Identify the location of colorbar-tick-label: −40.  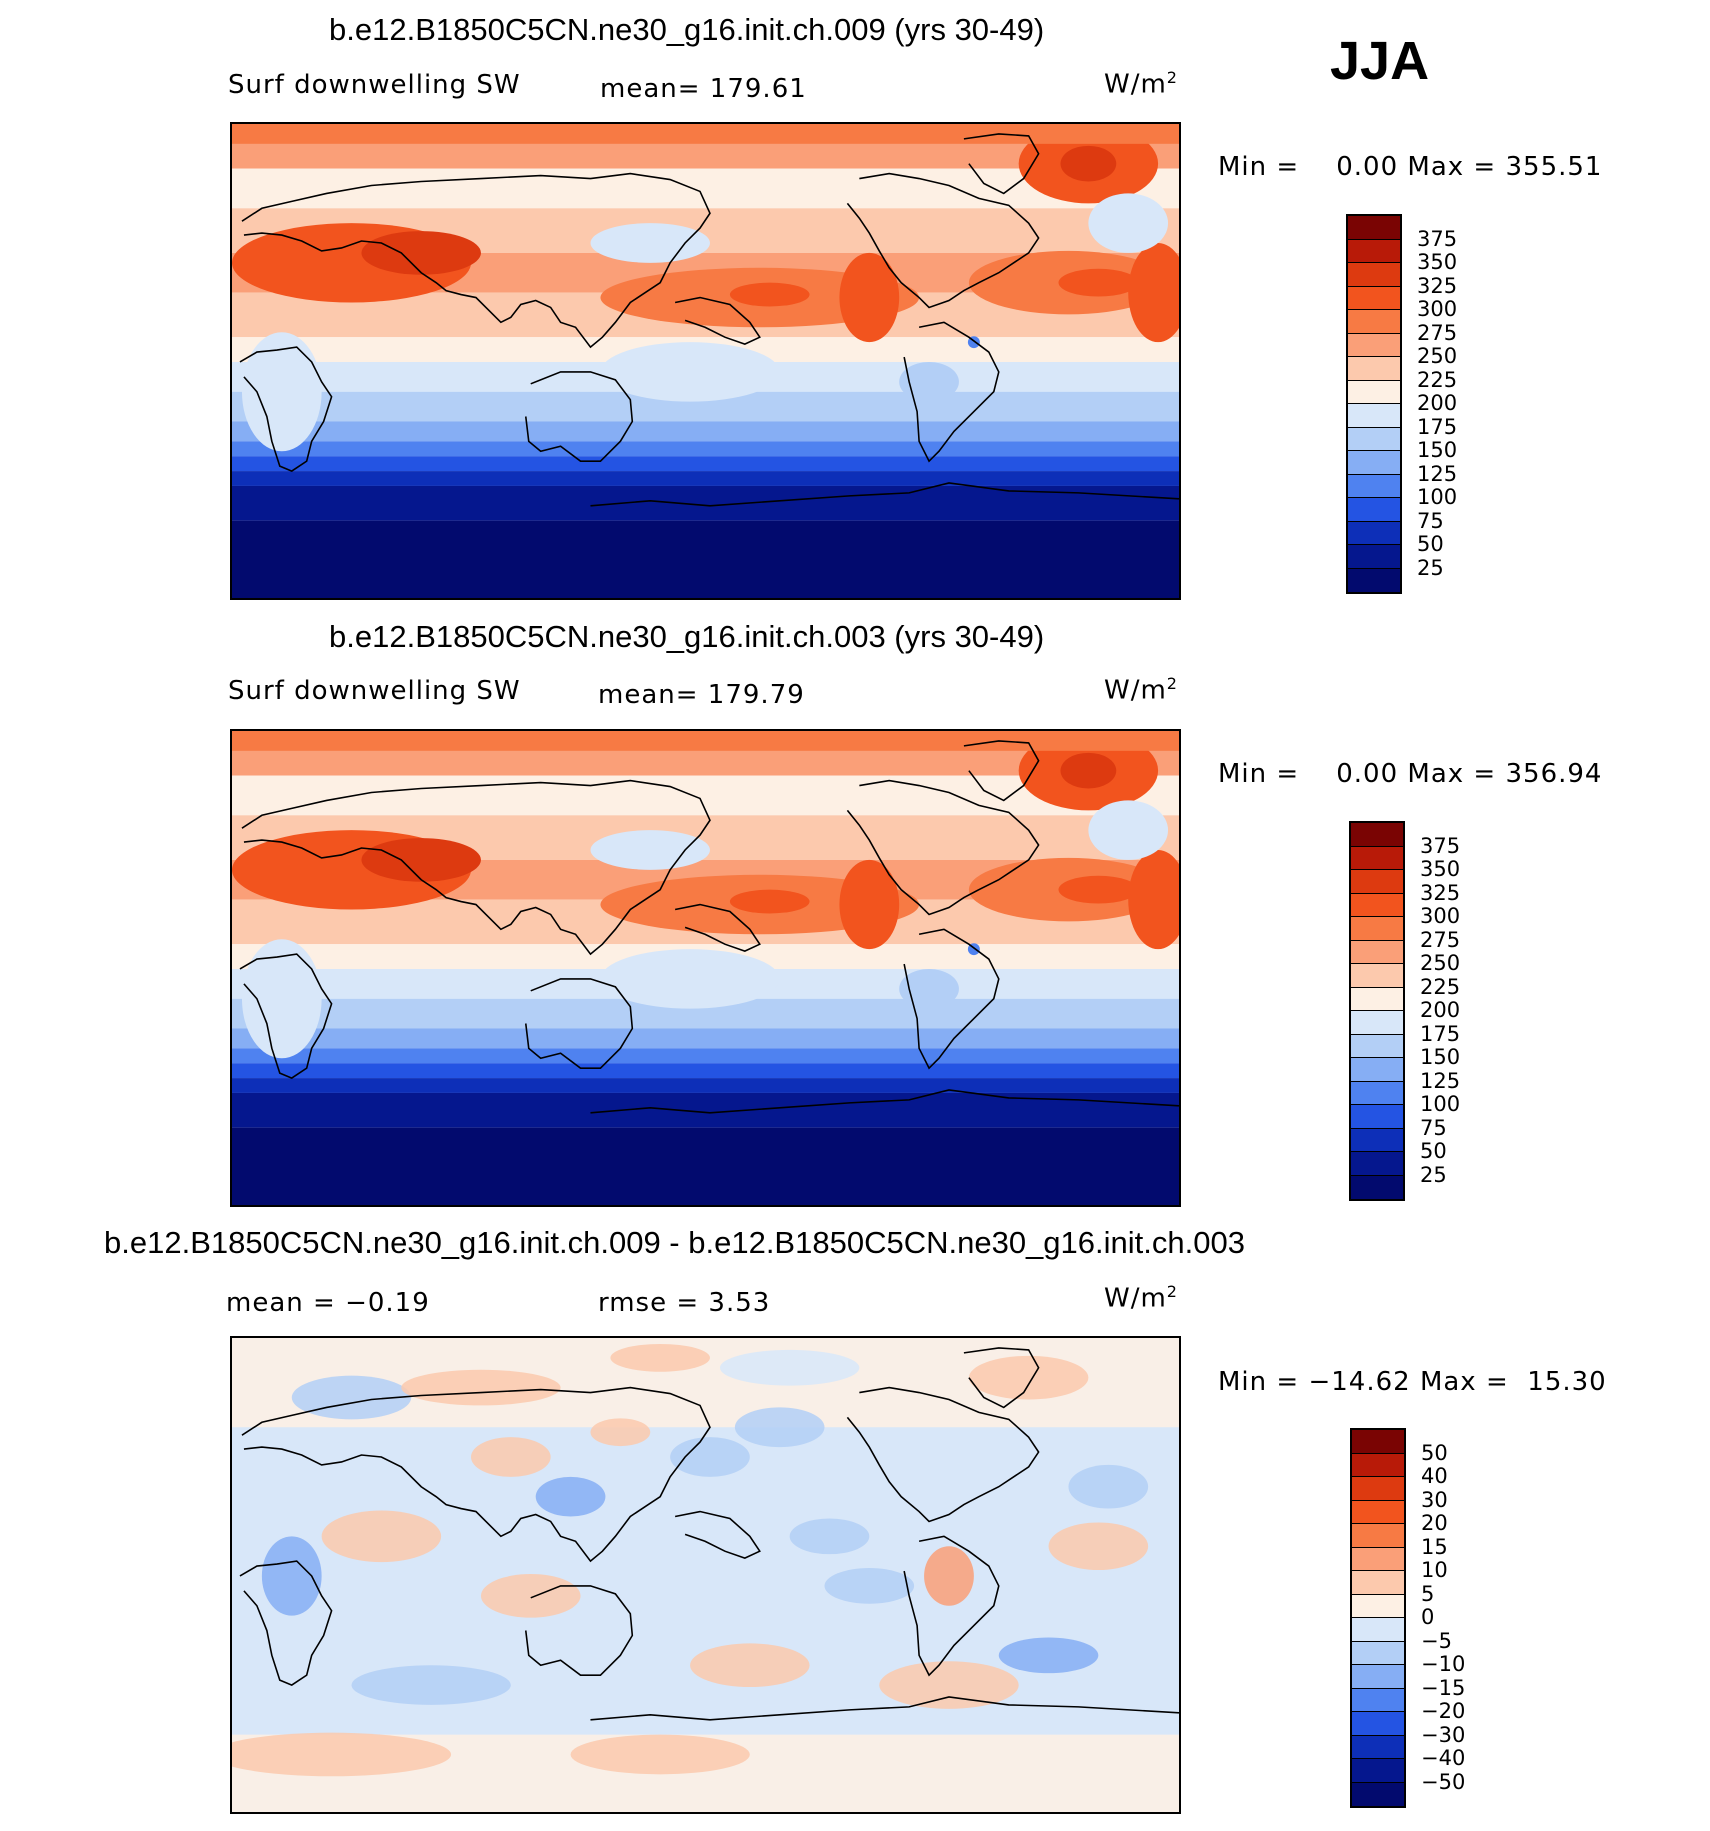
(1443, 1758).